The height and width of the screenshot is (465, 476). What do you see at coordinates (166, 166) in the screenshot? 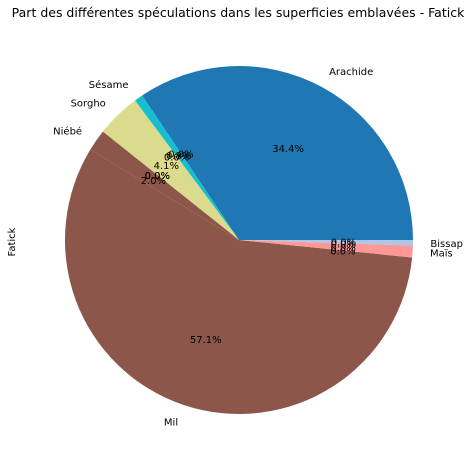
I see `slice-percentage-label: 4.1%` at bounding box center [166, 166].